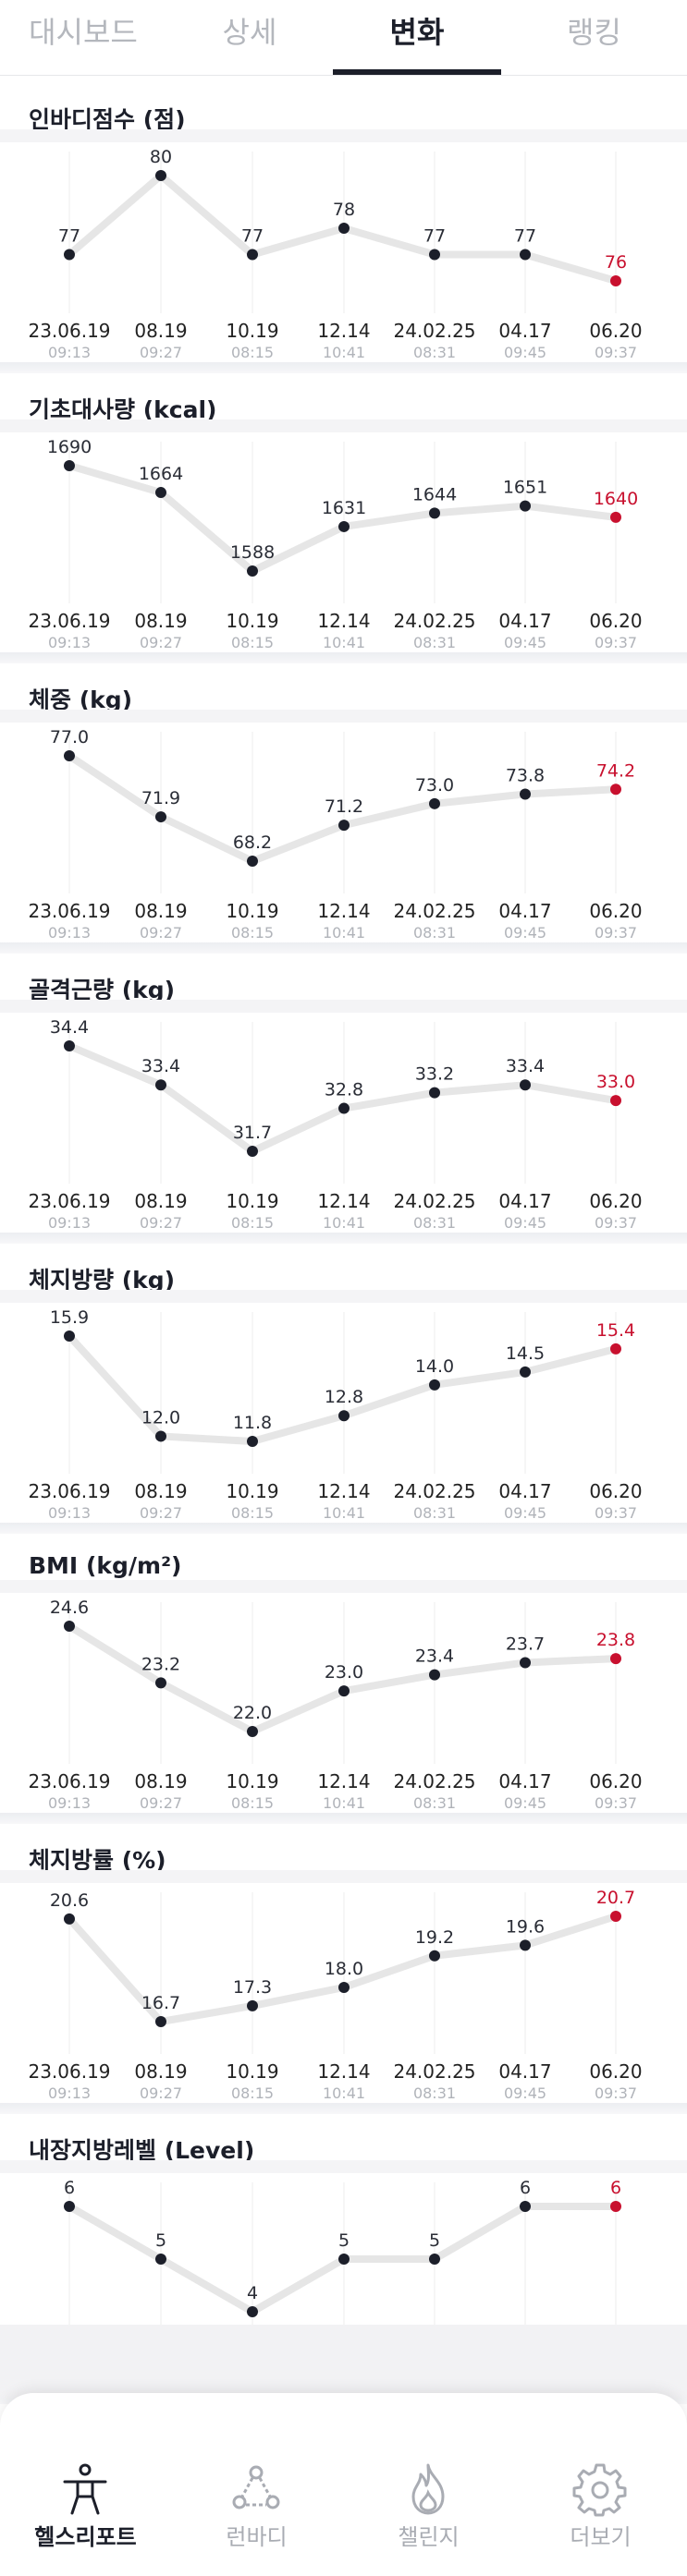  I want to click on data-label: 1651, so click(525, 488).